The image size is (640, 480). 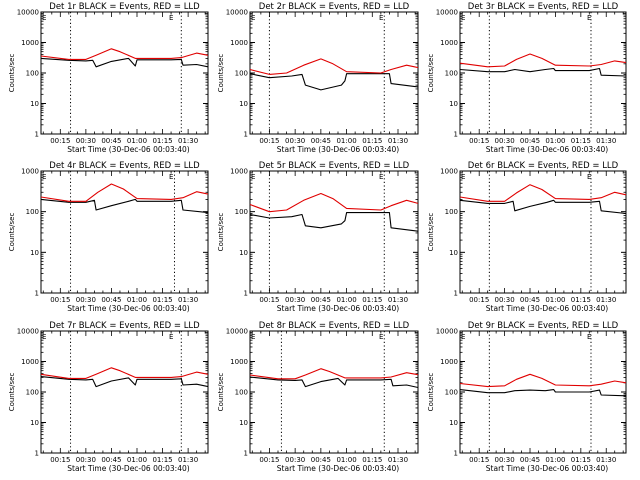 I want to click on panel-title: Det 3r BLACK = Events, RED = LLD, so click(x=543, y=7).